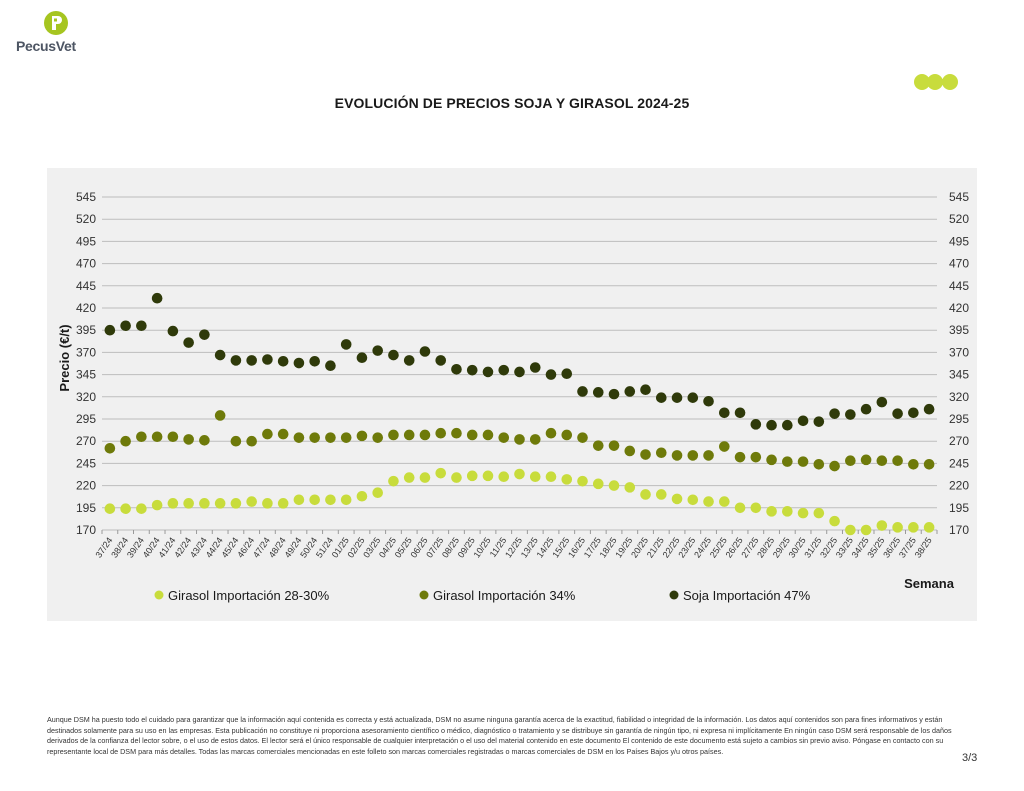 The image size is (1024, 791). Describe the element at coordinates (959, 375) in the screenshot. I see `y-tick-label-right: 345` at that location.